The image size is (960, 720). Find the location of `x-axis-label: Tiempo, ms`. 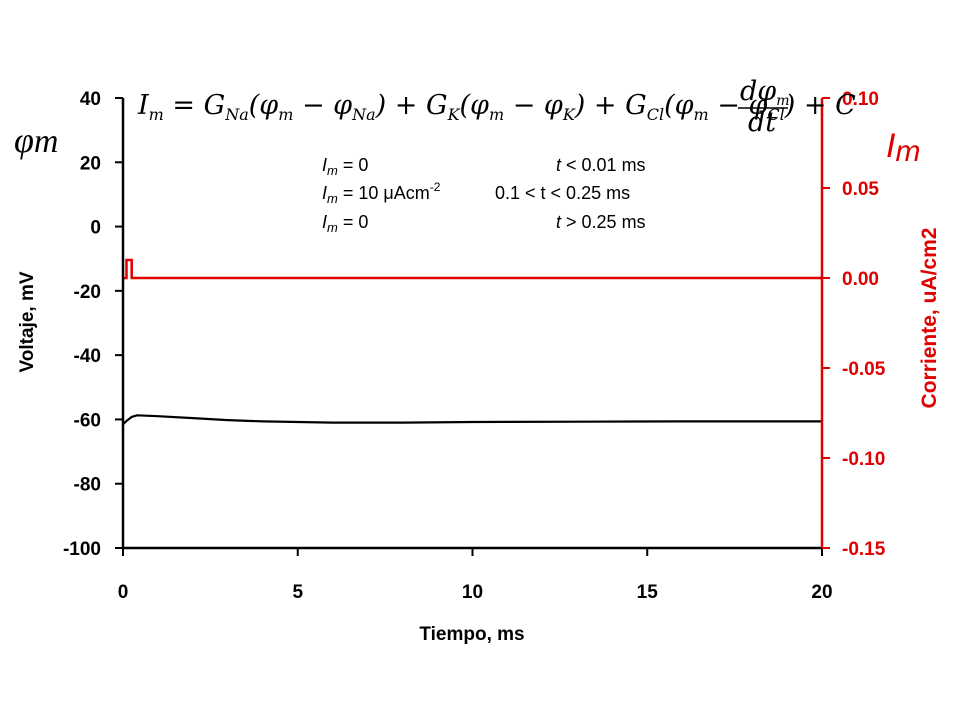

x-axis-label: Tiempo, ms is located at coordinates (471, 634).